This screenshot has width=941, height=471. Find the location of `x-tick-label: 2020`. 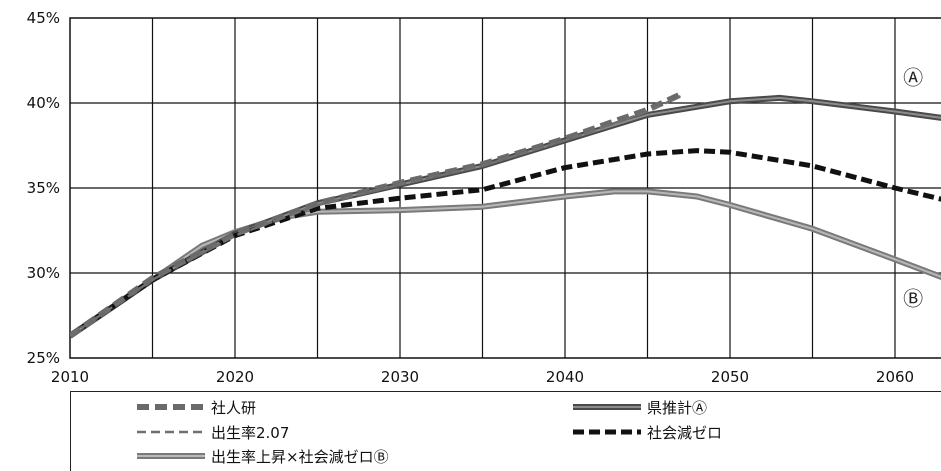

x-tick-label: 2020 is located at coordinates (235, 377).